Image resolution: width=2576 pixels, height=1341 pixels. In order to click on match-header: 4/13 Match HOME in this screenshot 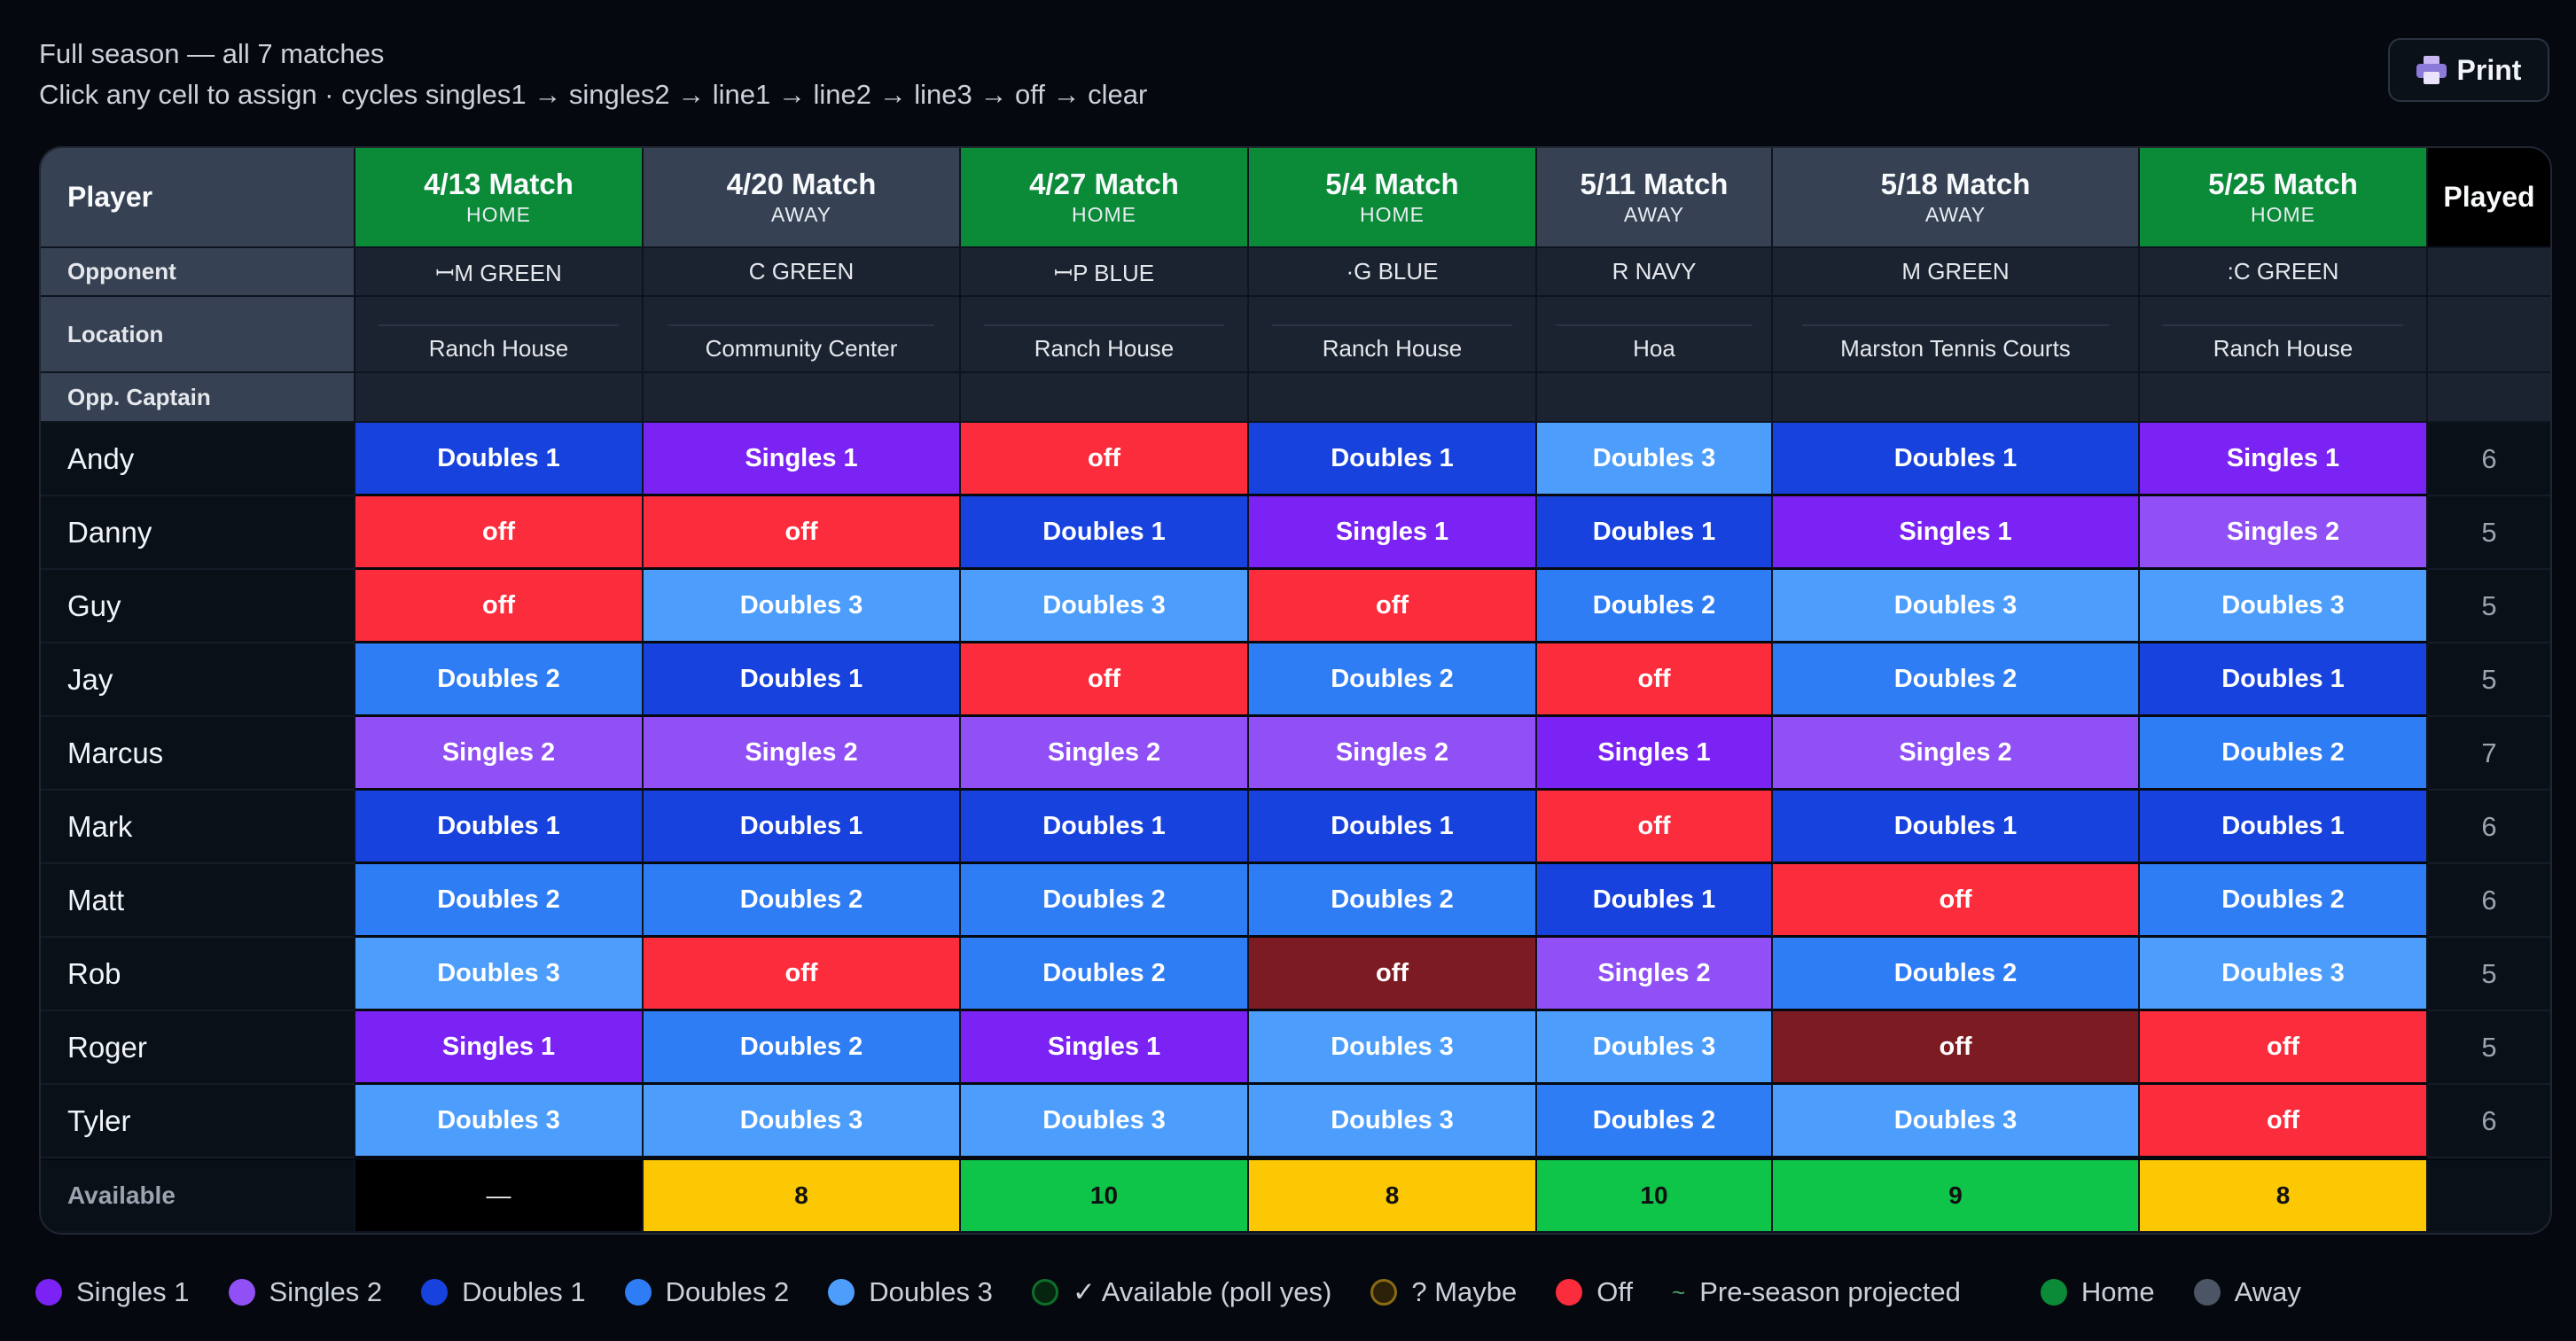, I will do `click(499, 198)`.